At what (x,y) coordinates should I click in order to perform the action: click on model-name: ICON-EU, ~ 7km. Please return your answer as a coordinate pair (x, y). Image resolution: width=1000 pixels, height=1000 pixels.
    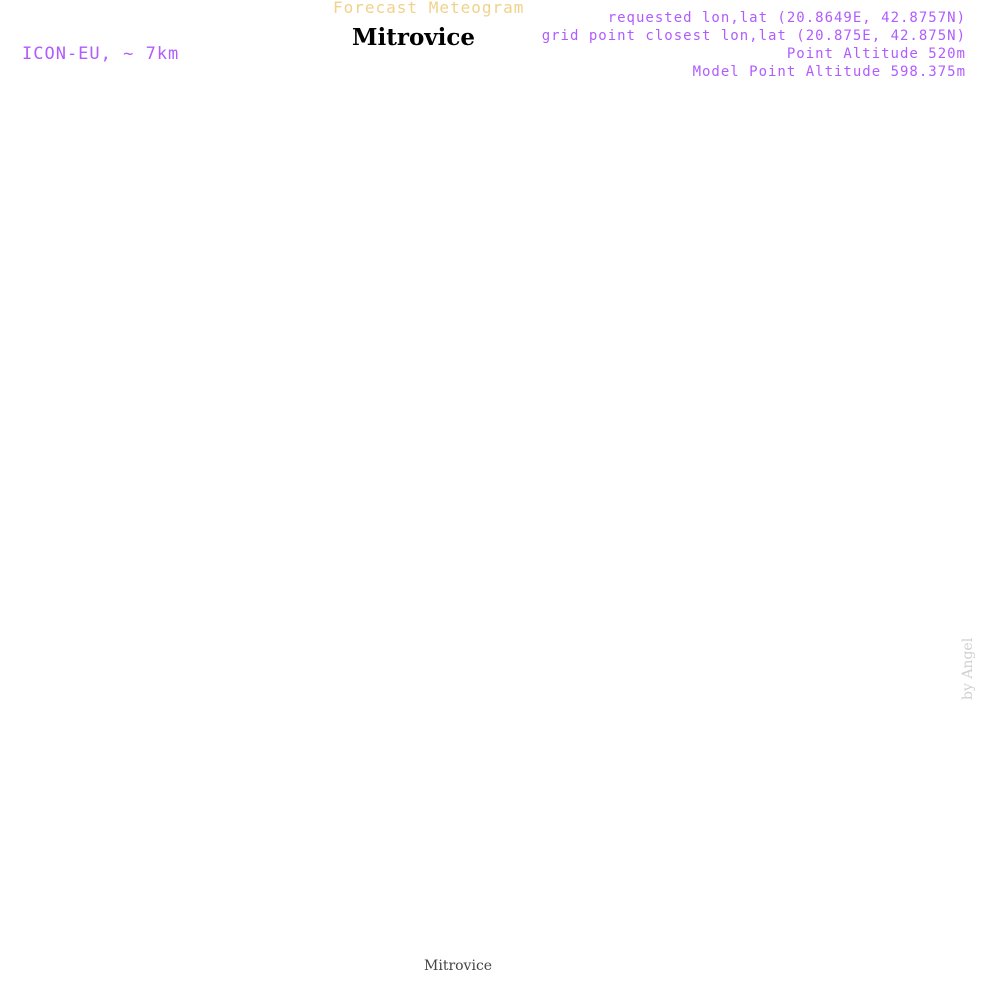
    Looking at the image, I should click on (101, 54).